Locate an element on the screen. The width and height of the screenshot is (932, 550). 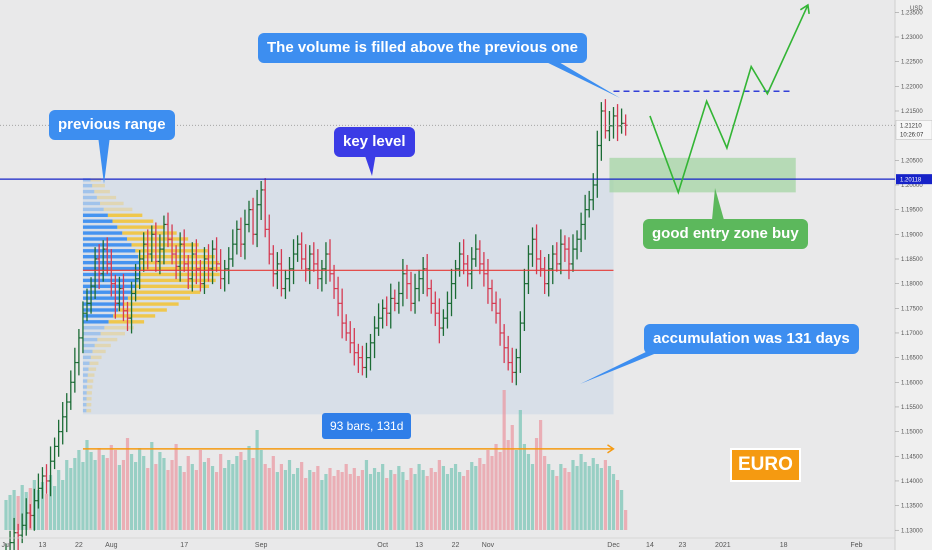
key-level-callout: key level is located at coordinates (374, 142).